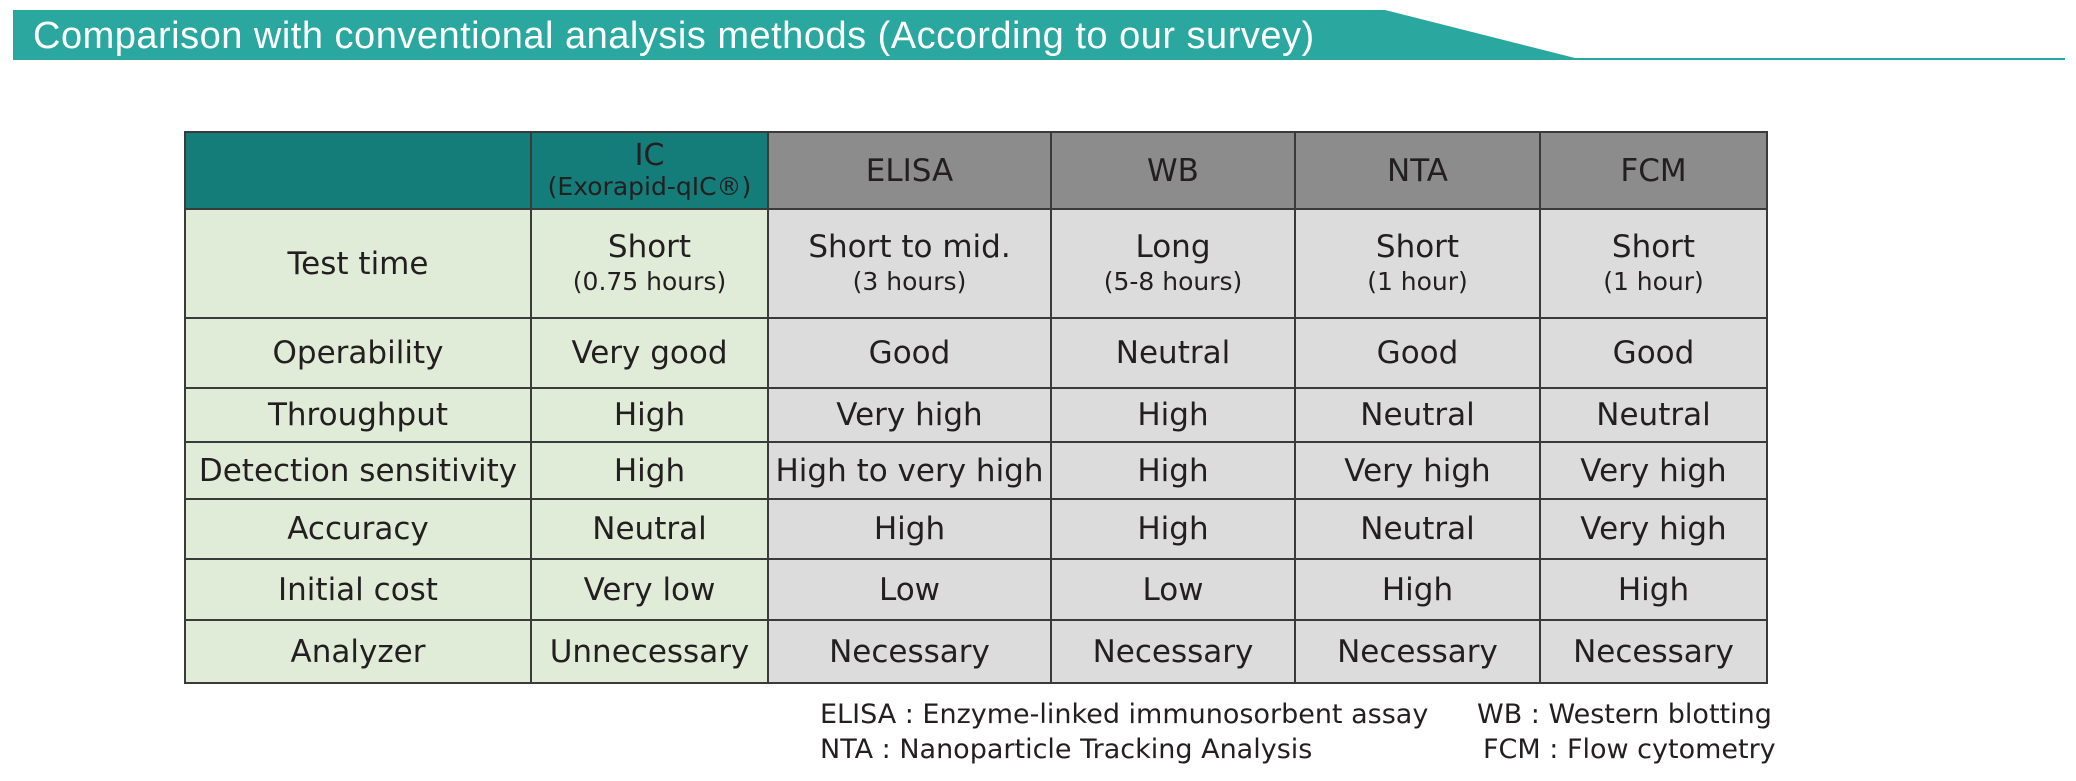 Image resolution: width=2076 pixels, height=781 pixels. What do you see at coordinates (649, 281) in the screenshot?
I see `cell-subvalue: (0.75 hours)` at bounding box center [649, 281].